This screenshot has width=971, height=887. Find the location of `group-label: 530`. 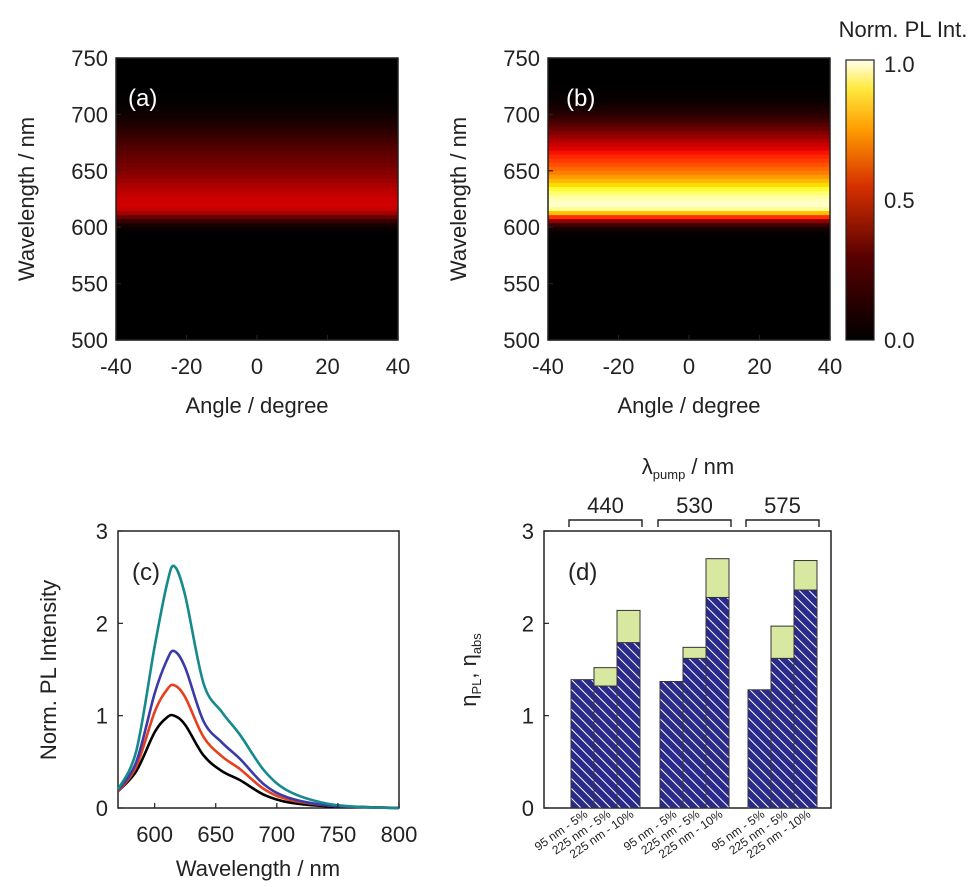

group-label: 530 is located at coordinates (694, 505).